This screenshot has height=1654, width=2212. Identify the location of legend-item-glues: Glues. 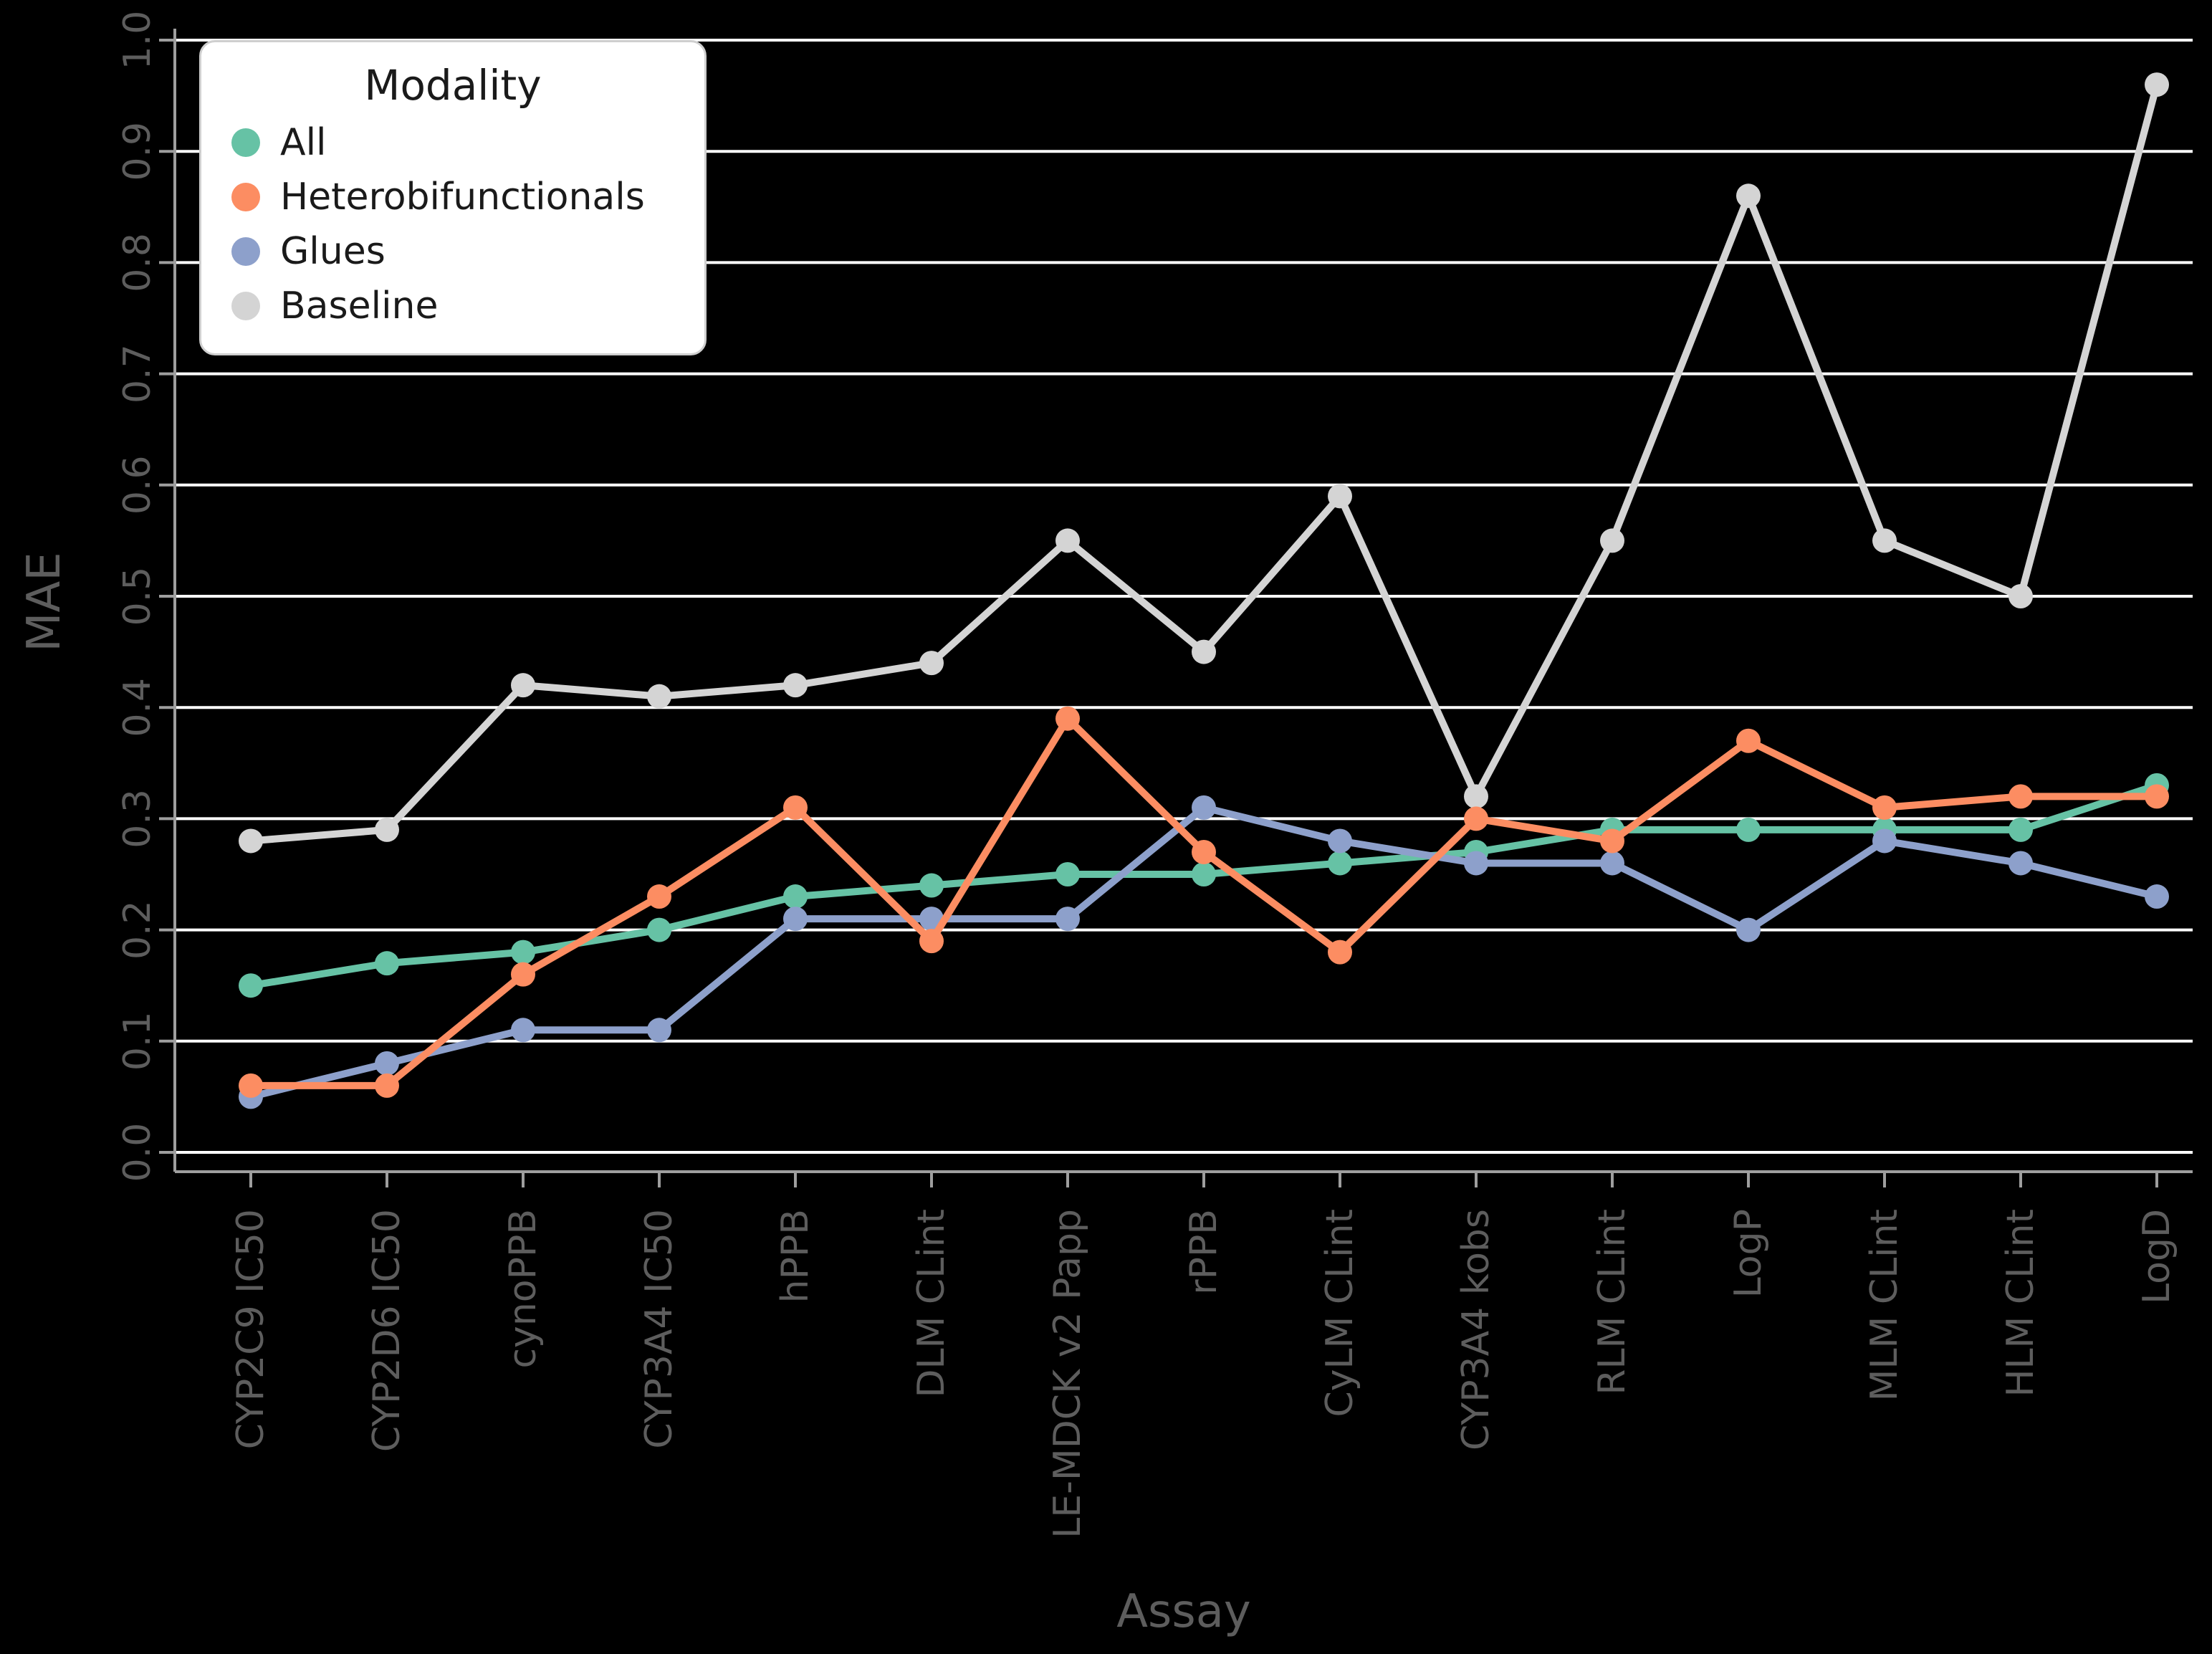
(453, 251).